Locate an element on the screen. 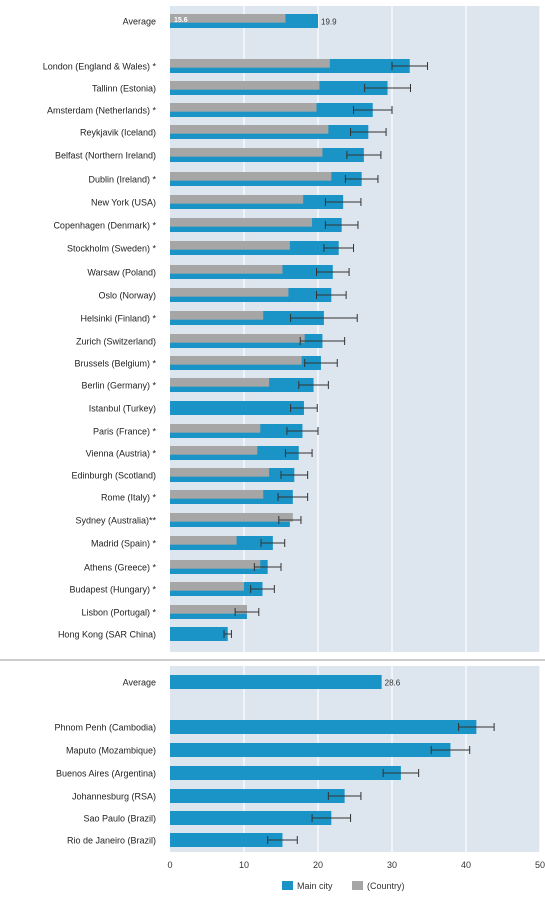 The height and width of the screenshot is (898, 545). row-label: Athens (Greece) * is located at coordinates (120, 568).